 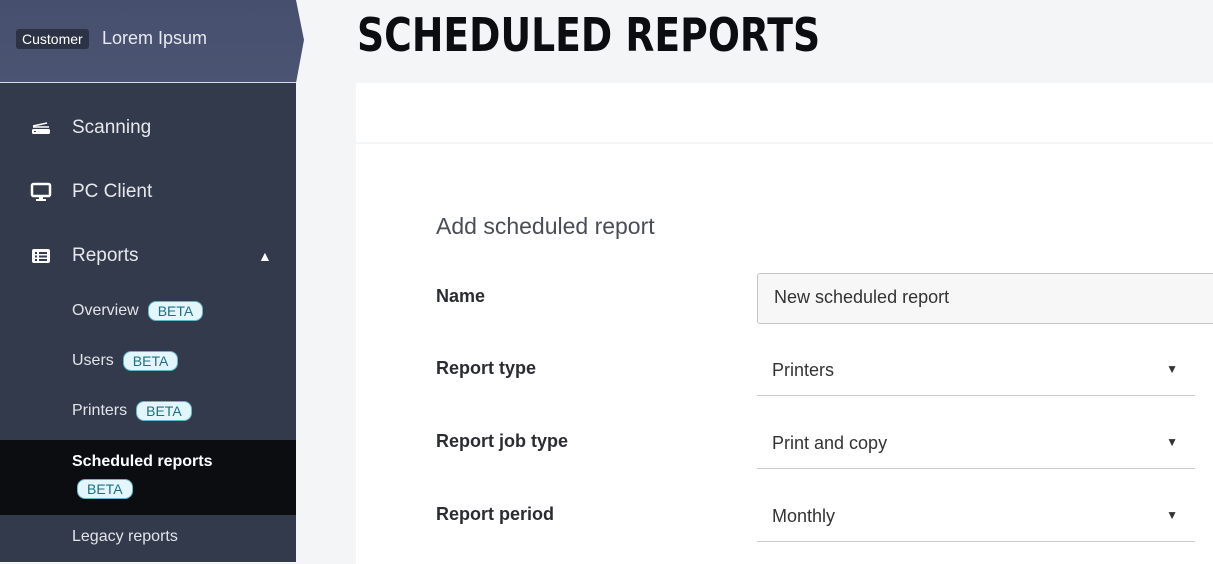 I want to click on active-item-highlight, so click(x=148, y=477).